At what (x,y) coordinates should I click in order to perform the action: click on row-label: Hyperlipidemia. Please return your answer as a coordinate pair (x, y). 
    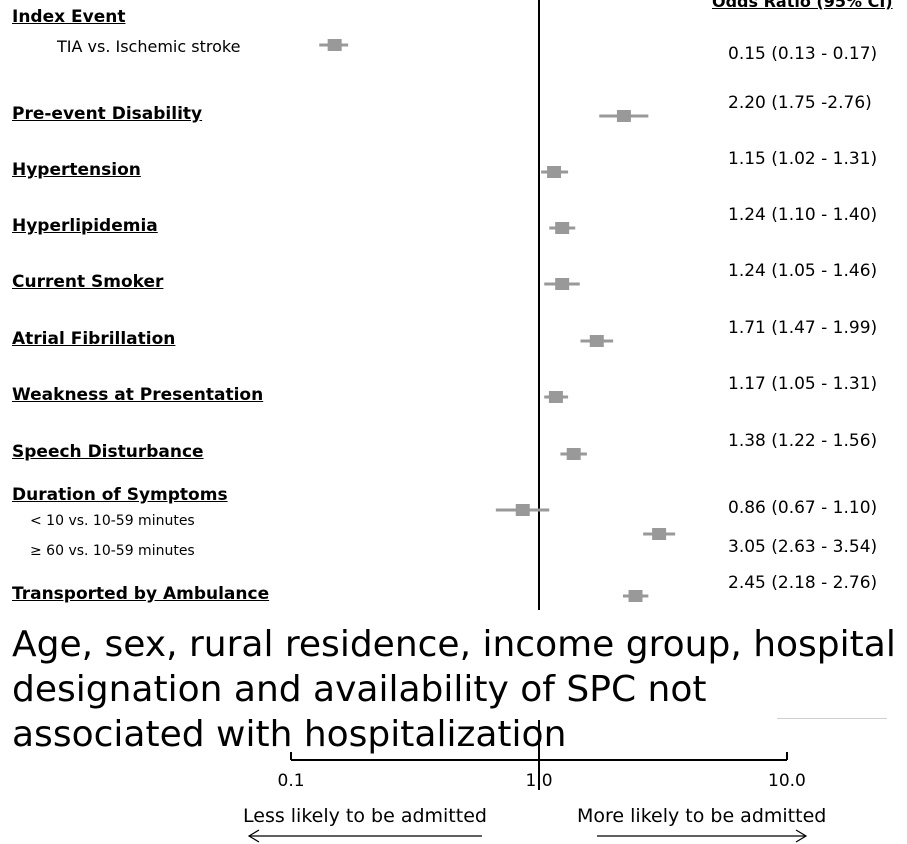
    Looking at the image, I should click on (85, 226).